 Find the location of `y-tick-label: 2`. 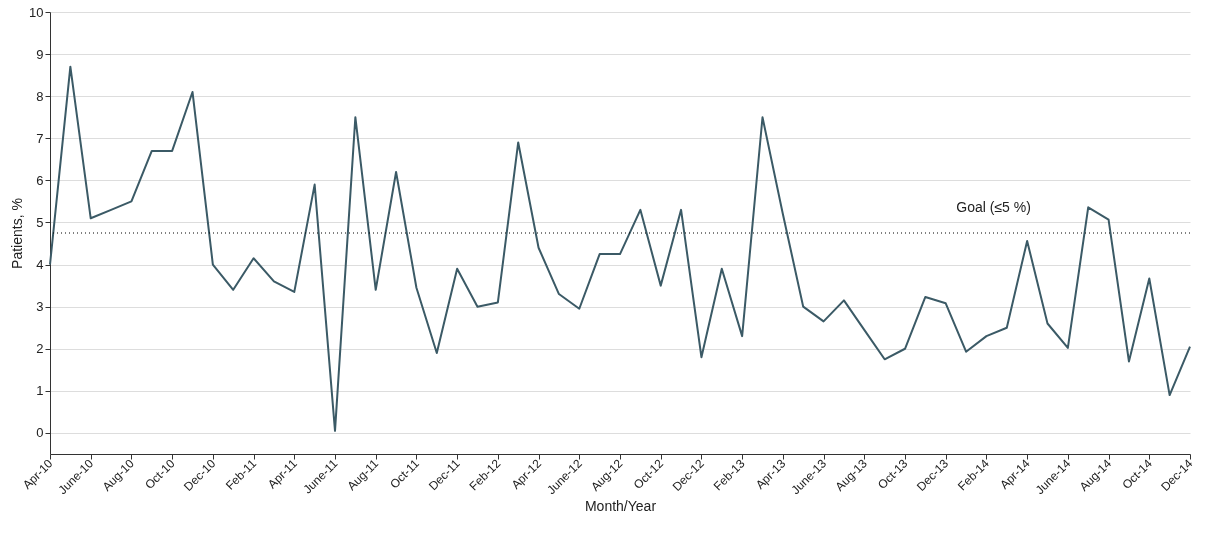

y-tick-label: 2 is located at coordinates (40, 349).